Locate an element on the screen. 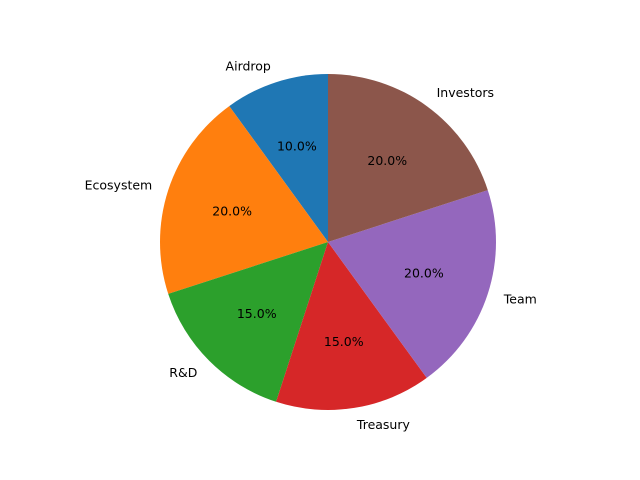 This screenshot has height=480, width=640. percent-label-investors: 20.0% is located at coordinates (387, 160).